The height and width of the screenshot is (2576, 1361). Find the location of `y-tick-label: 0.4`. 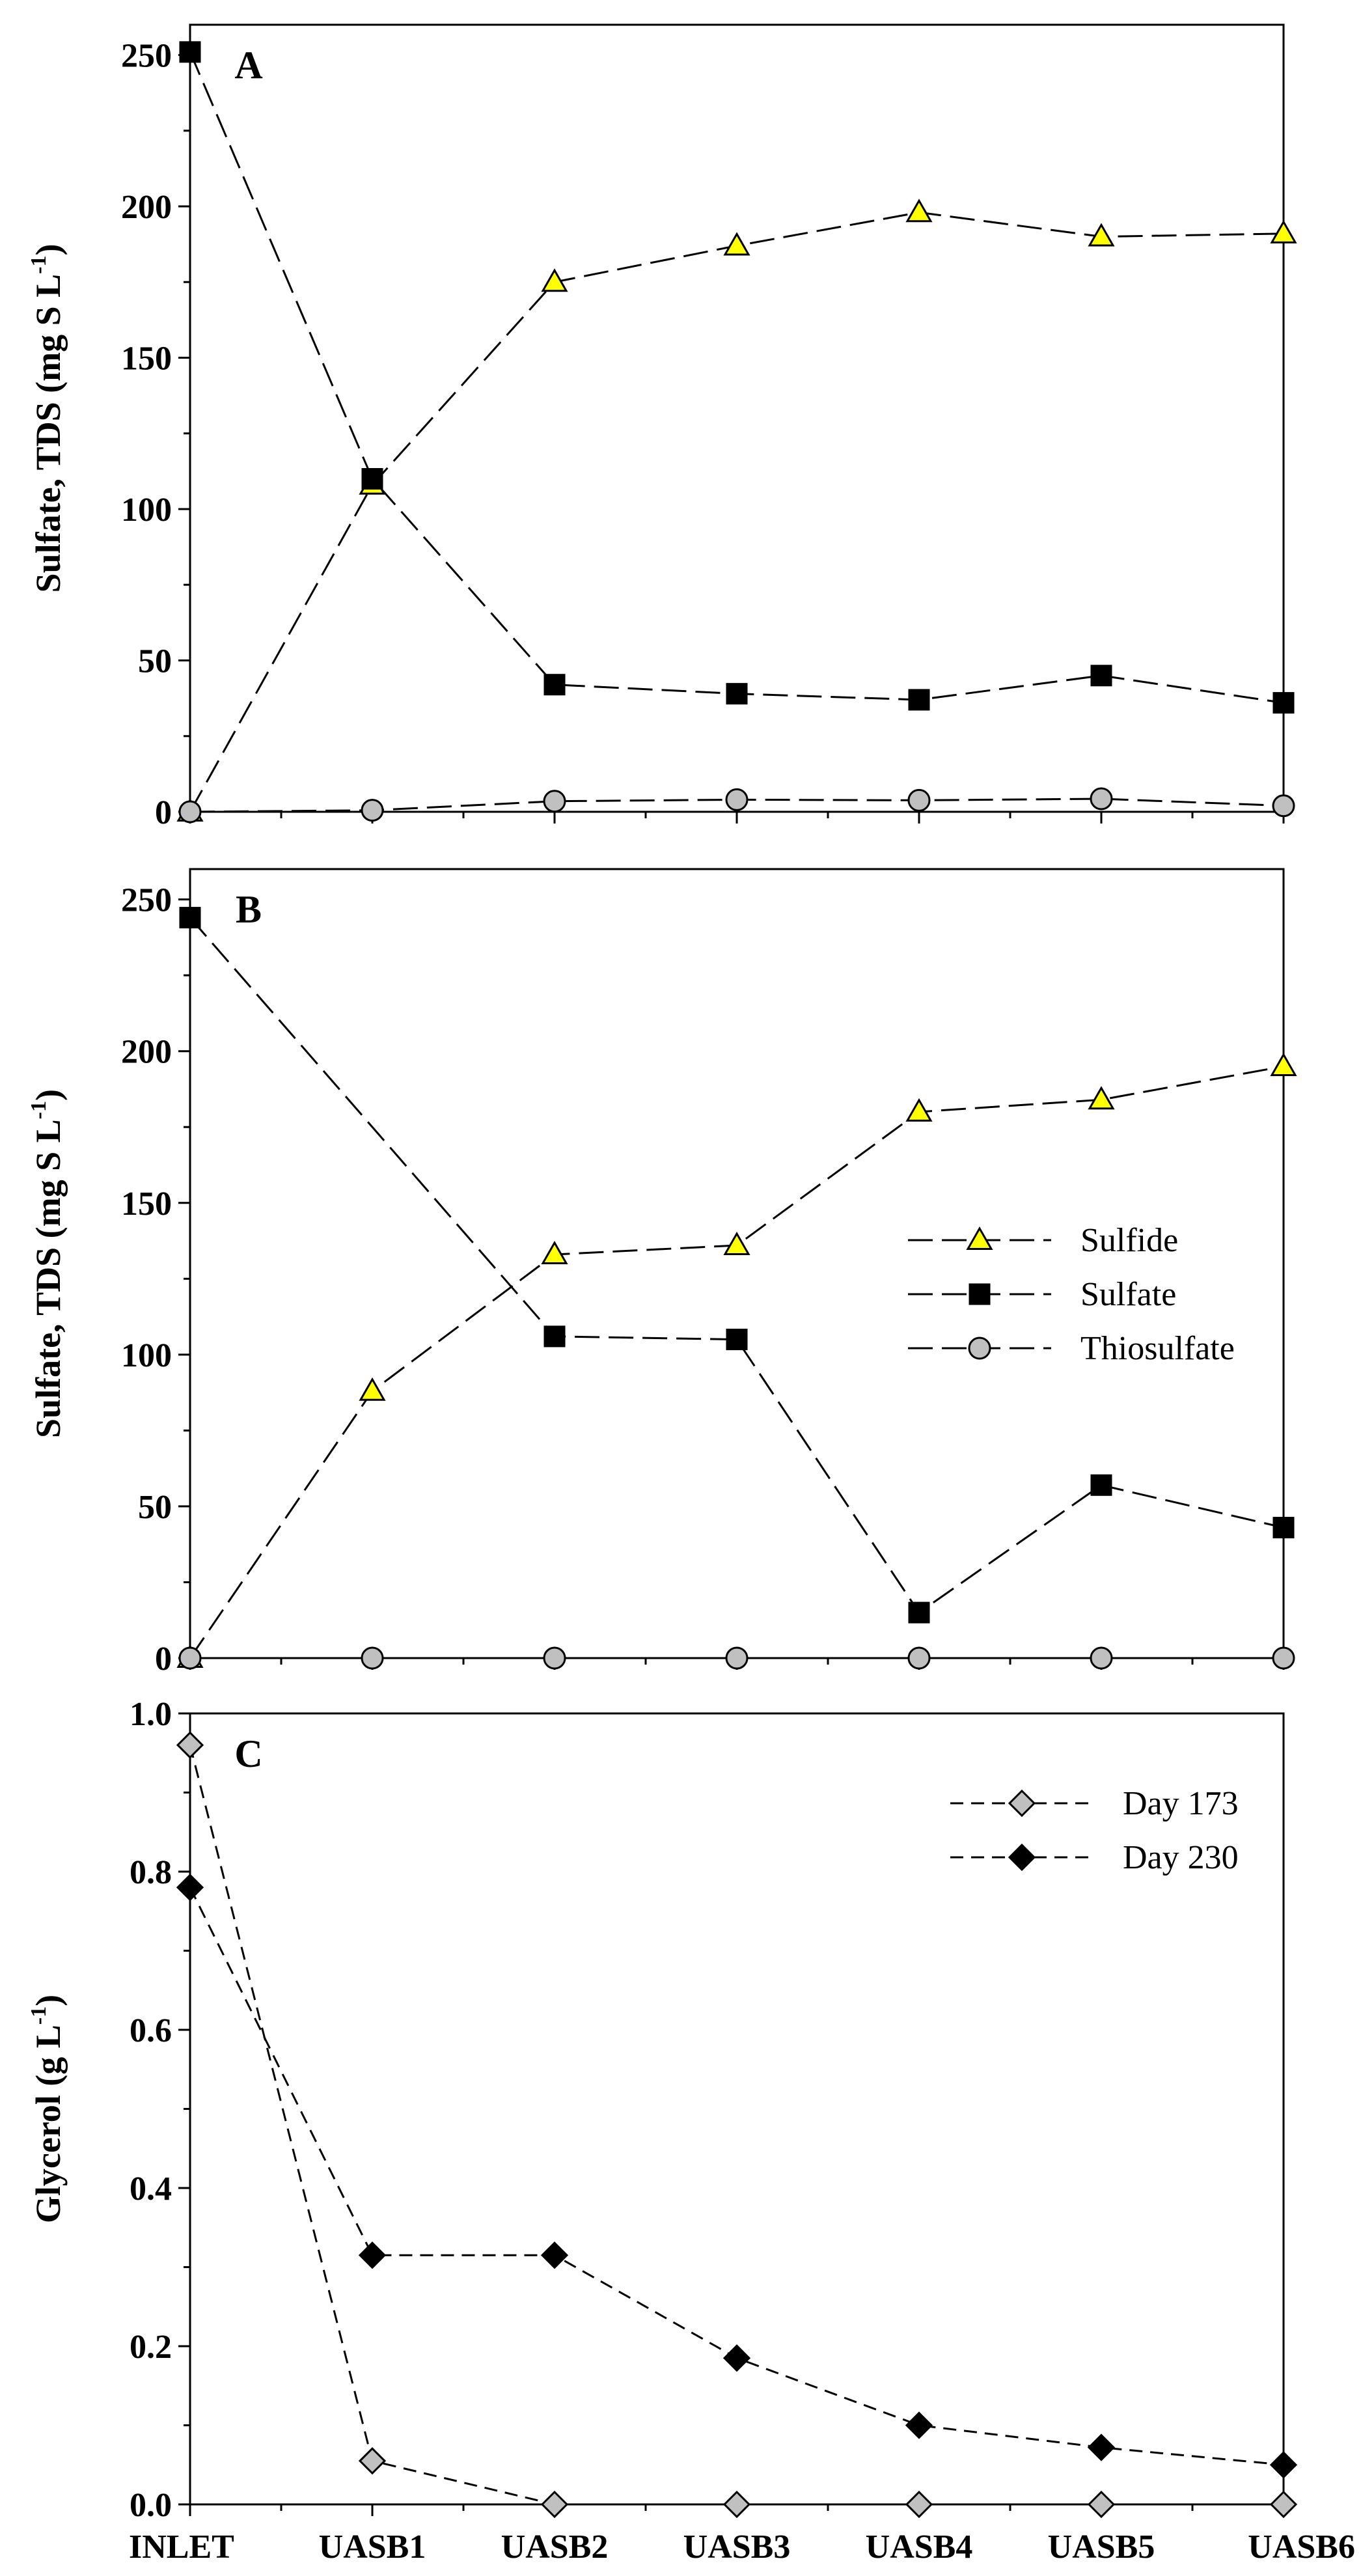

y-tick-label: 0.4 is located at coordinates (151, 2189).